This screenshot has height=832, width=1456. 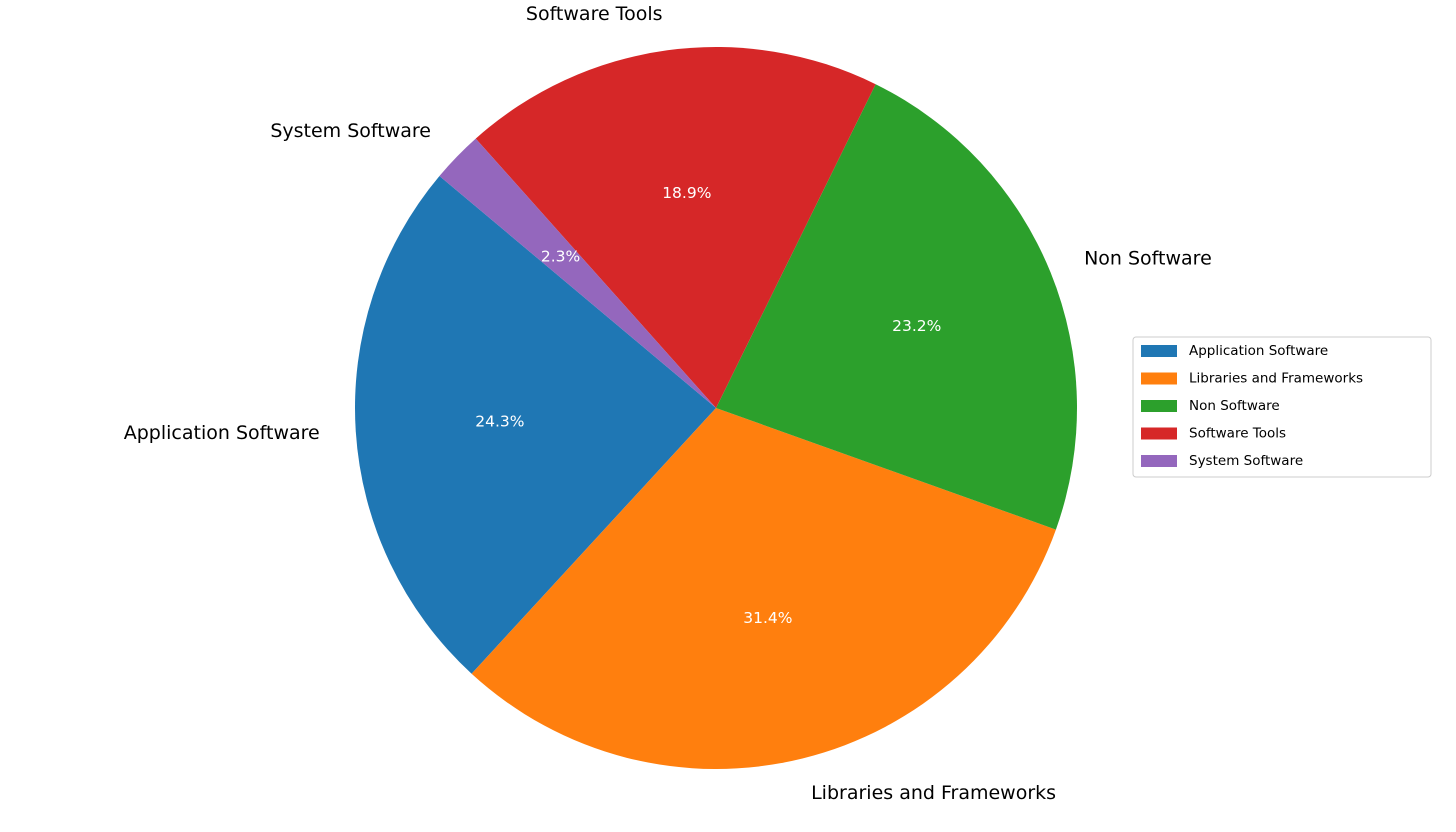 I want to click on legend-label: Application Software, so click(x=1258, y=351).